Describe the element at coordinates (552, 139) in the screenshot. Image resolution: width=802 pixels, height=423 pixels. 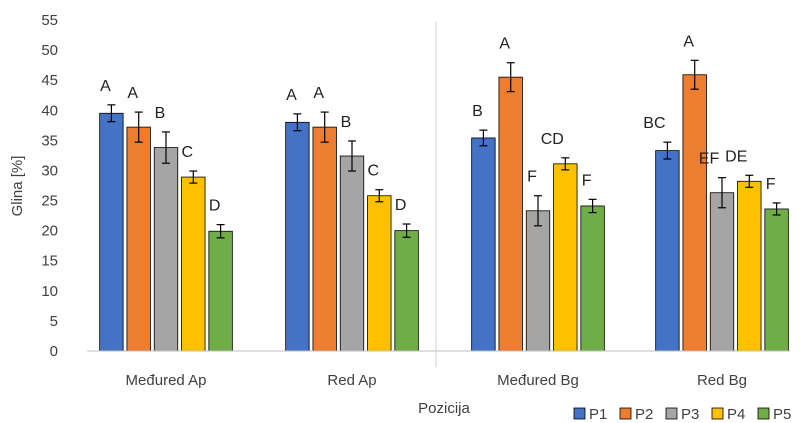
I see `significance-letter: CD` at that location.